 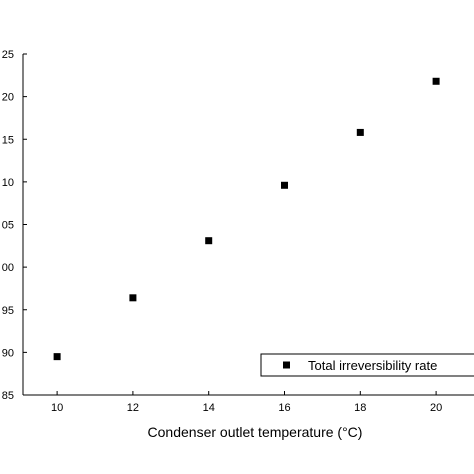 I want to click on legend-marker, so click(x=286, y=365).